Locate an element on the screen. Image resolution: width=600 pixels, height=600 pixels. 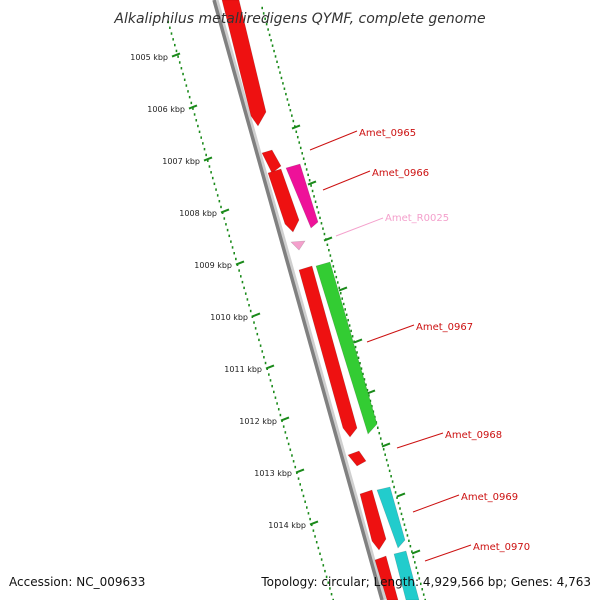
gene-arrow-green is located at coordinates (346, 348).